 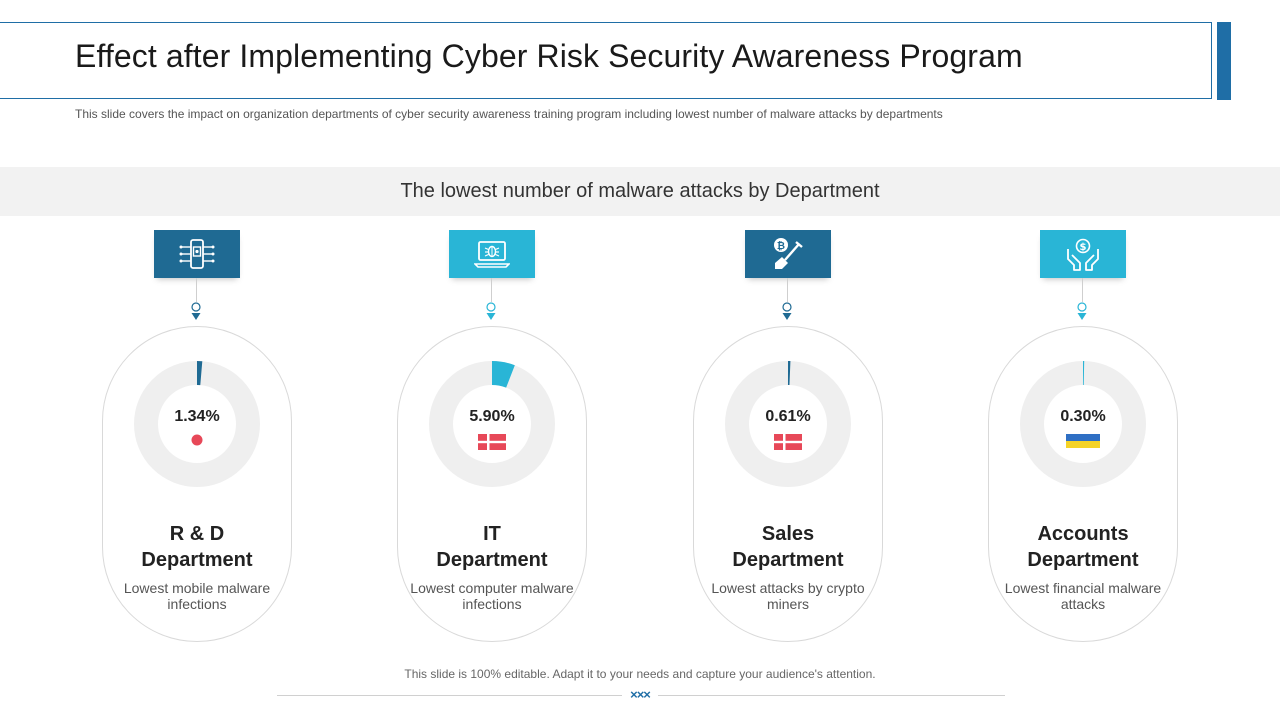 I want to click on department-description: Lowest computer malware infections, so click(x=492, y=596).